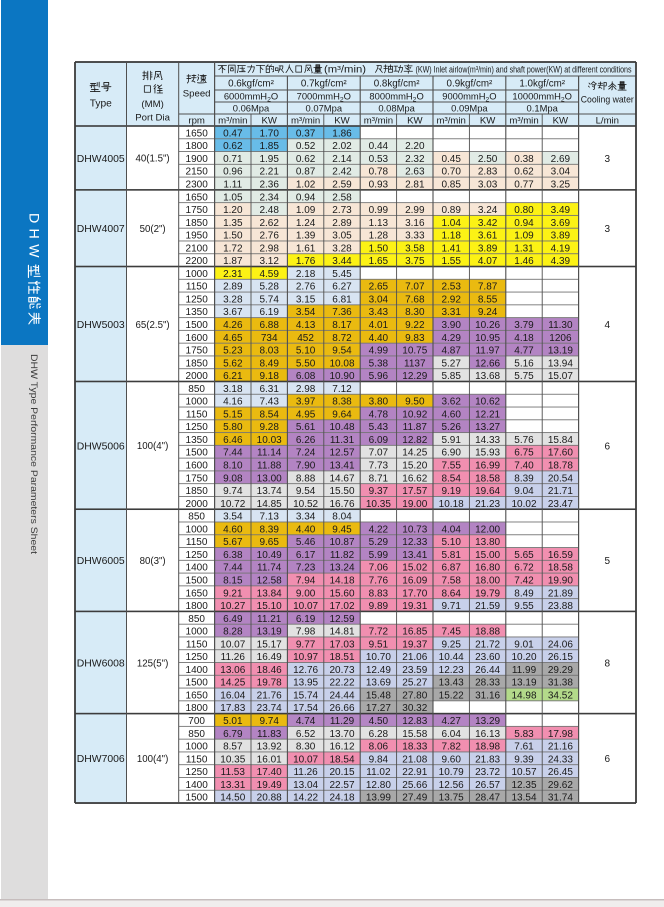  Describe the element at coordinates (342, 440) in the screenshot. I see `svg-text: 11.31` at that location.